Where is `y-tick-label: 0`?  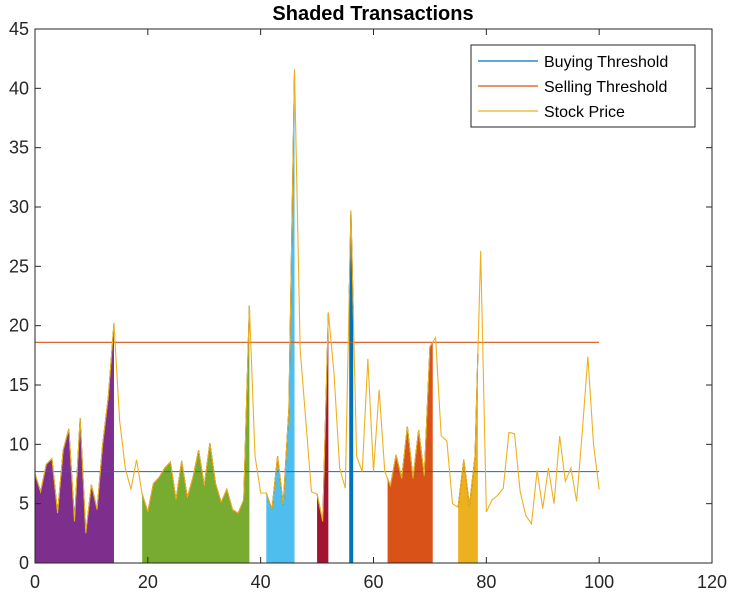 y-tick-label: 0 is located at coordinates (24, 563).